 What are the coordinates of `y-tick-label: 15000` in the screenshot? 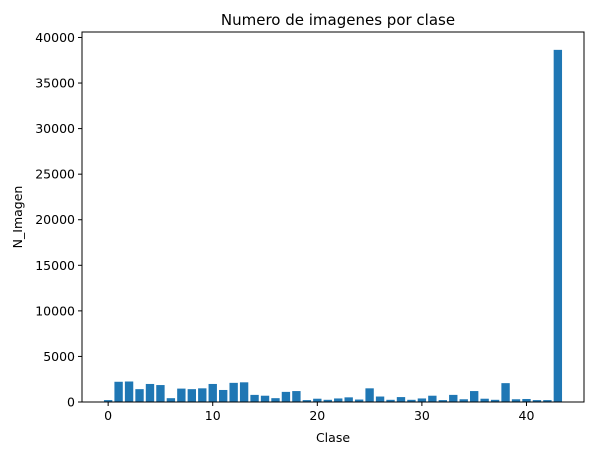 It's located at (55, 265).